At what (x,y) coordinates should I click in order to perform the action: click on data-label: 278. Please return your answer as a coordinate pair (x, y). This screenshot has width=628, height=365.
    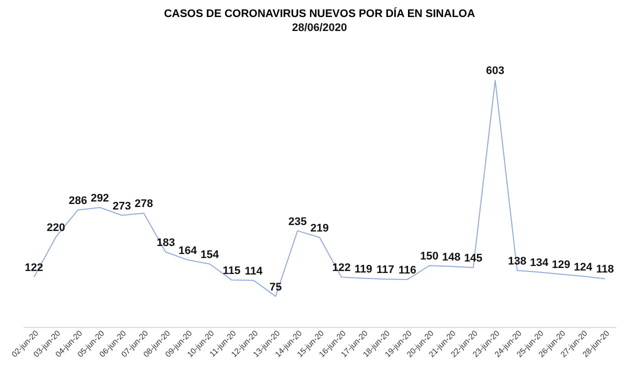
    Looking at the image, I should click on (143, 204).